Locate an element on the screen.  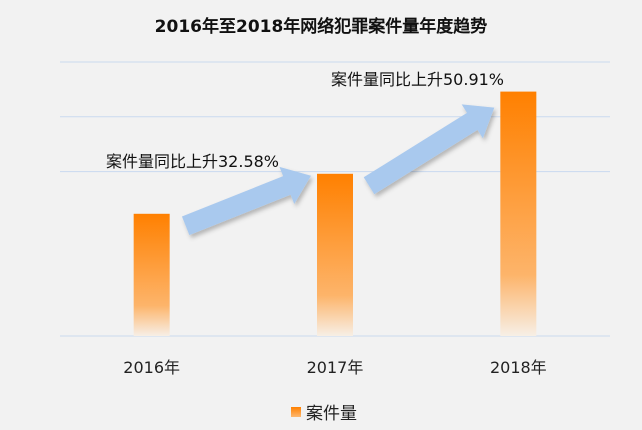
legend-label: 案件量 is located at coordinates (331, 414).